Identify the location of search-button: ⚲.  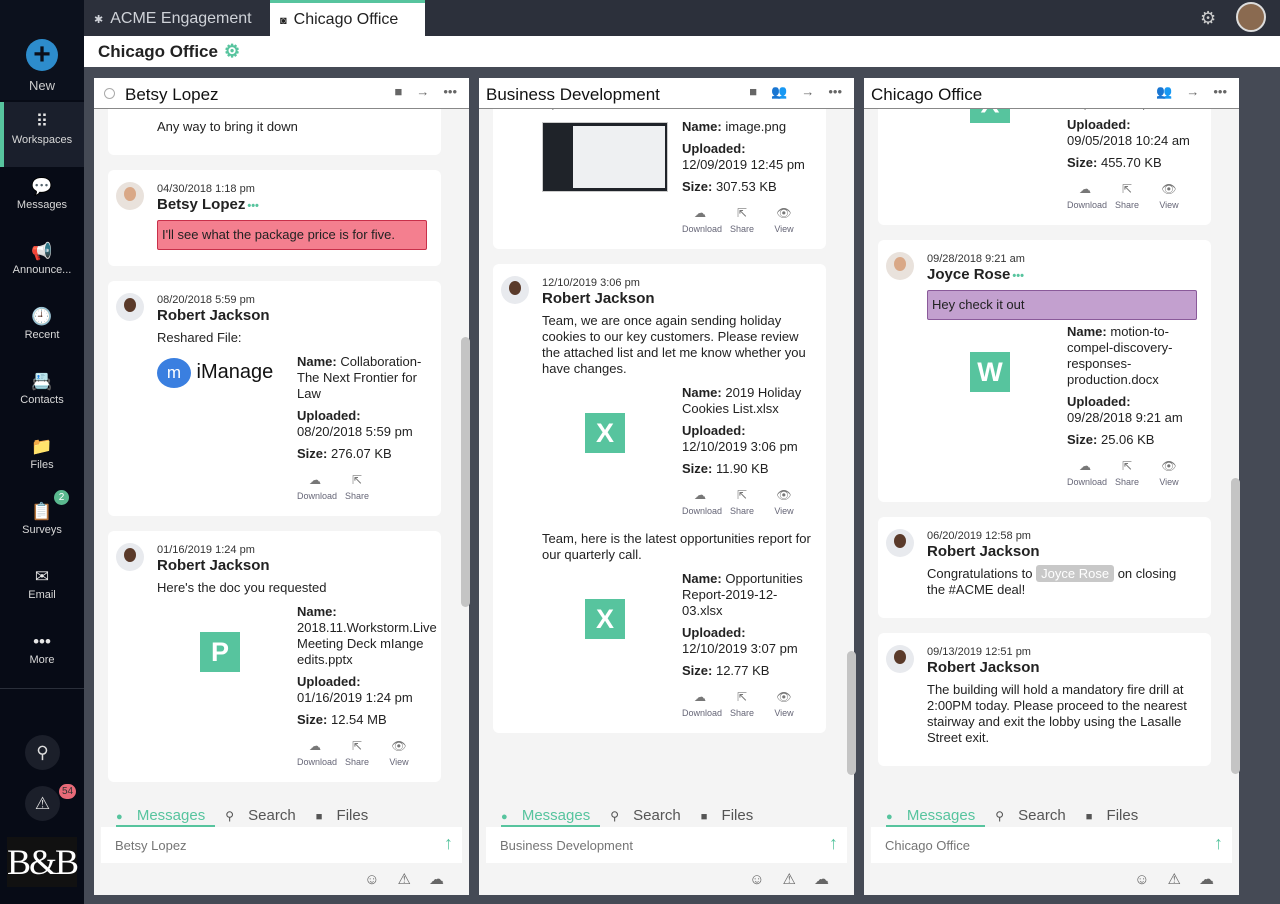
(42, 752).